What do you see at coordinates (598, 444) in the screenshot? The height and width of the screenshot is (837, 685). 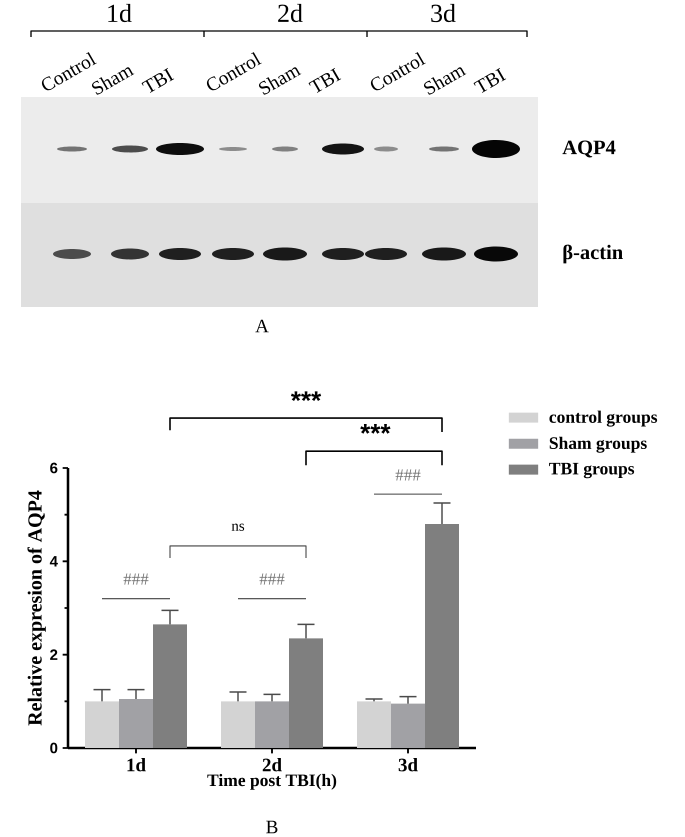 I see `legend-label: Sham groups` at bounding box center [598, 444].